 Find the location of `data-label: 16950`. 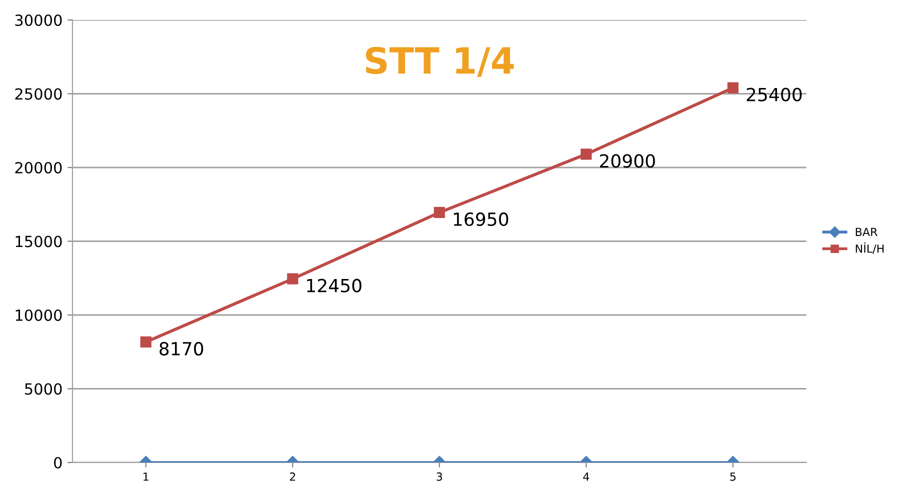

data-label: 16950 is located at coordinates (481, 219).